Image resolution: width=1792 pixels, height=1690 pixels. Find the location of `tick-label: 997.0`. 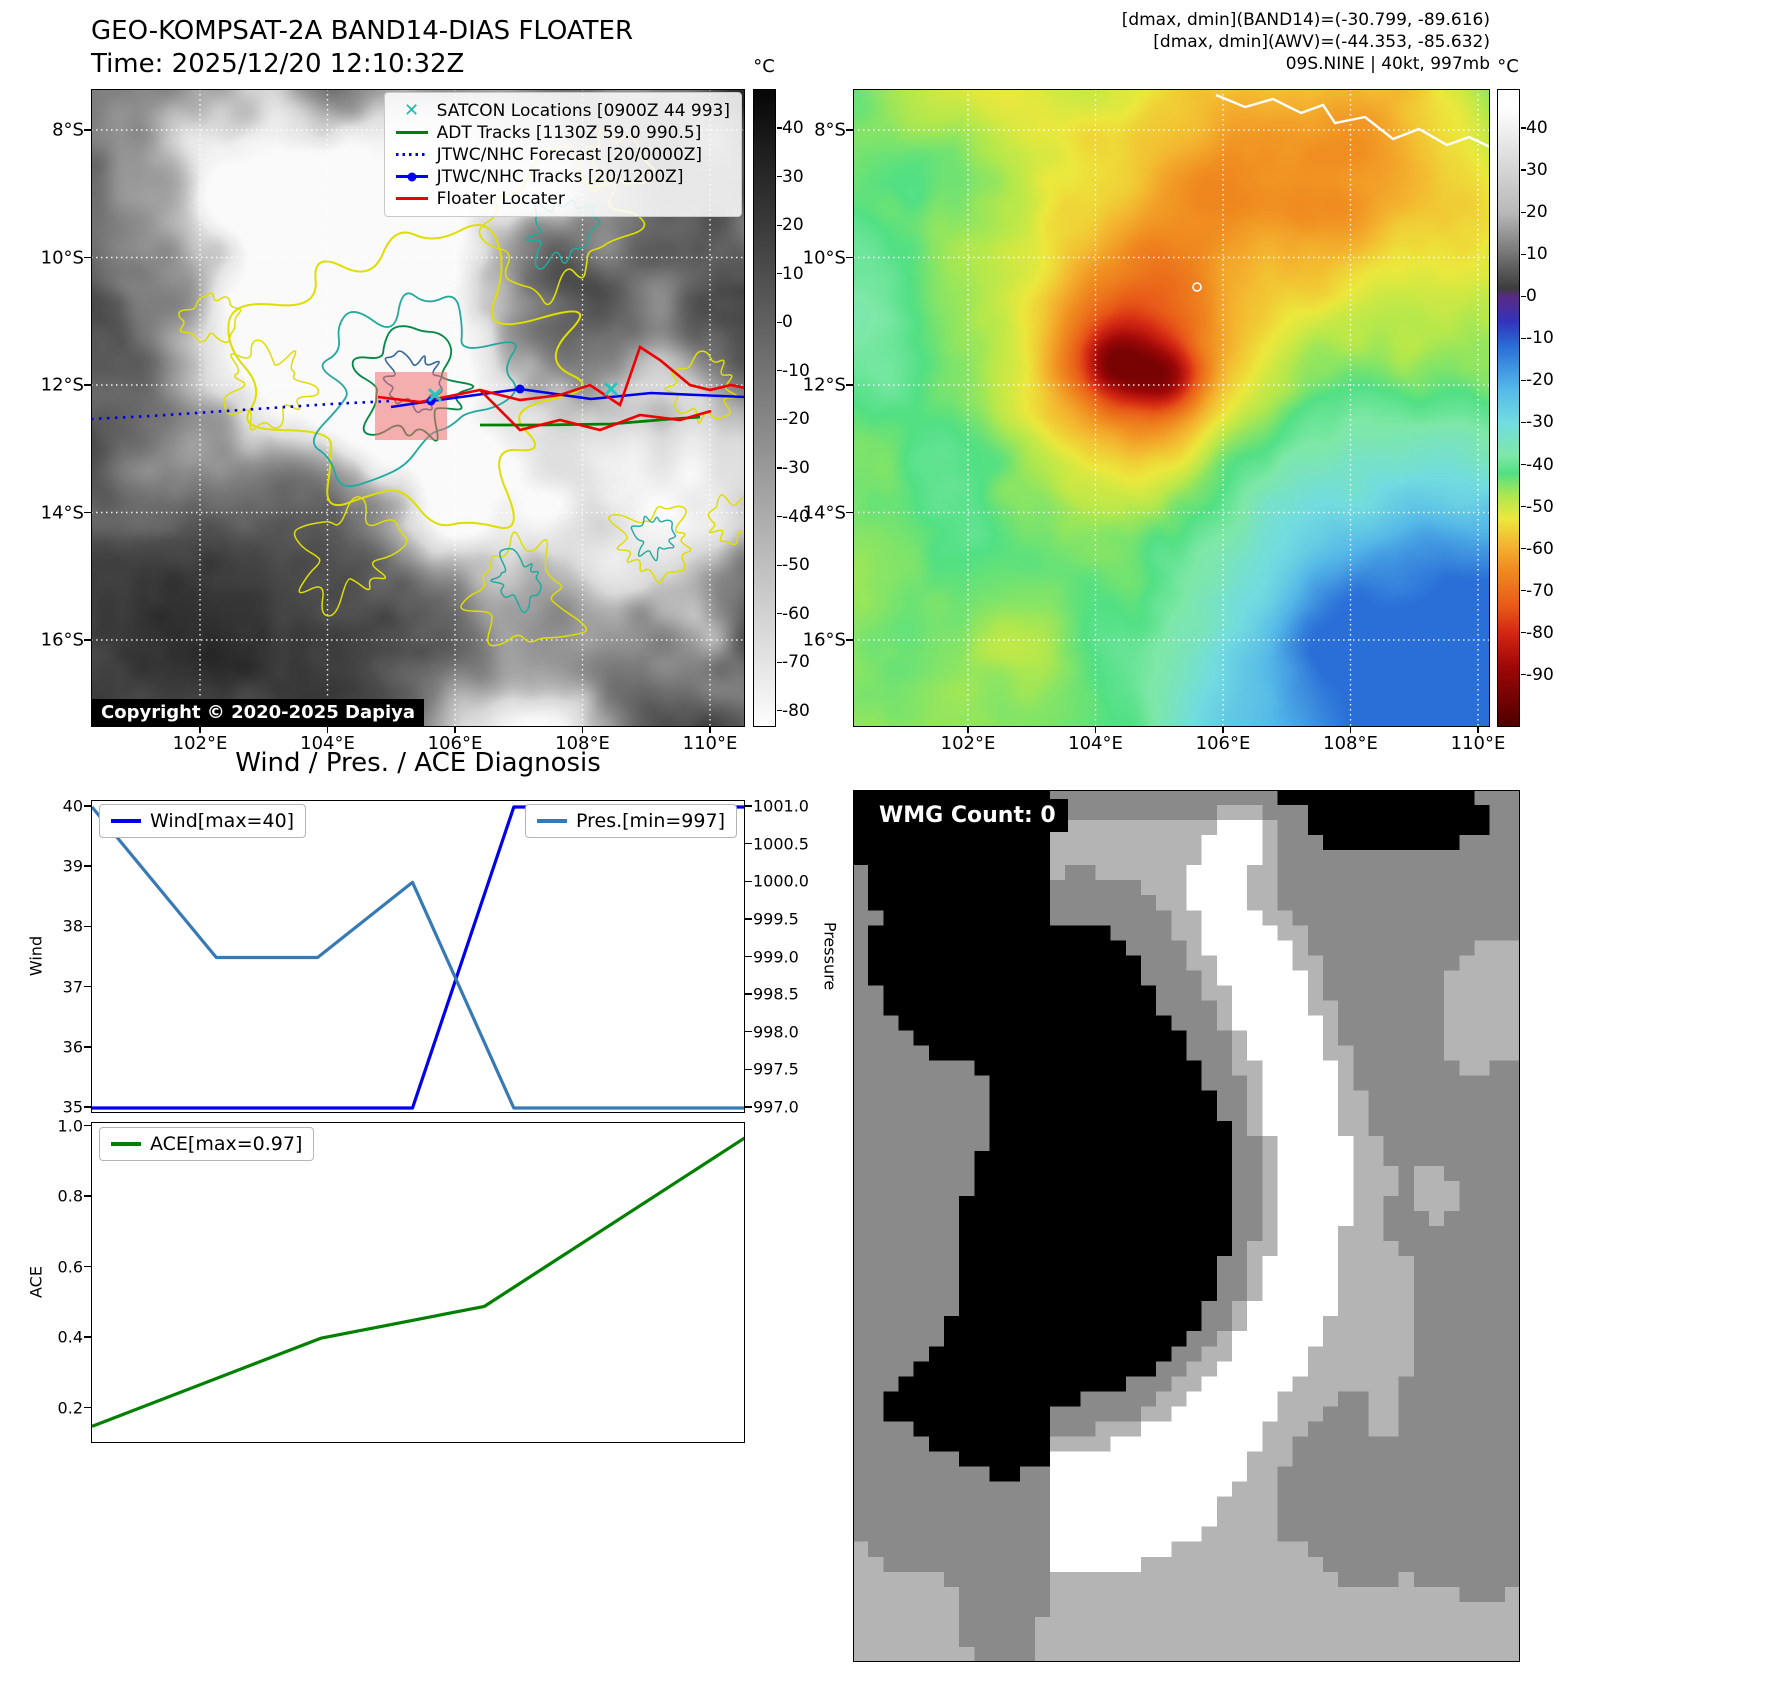

tick-label: 997.0 is located at coordinates (776, 1107).